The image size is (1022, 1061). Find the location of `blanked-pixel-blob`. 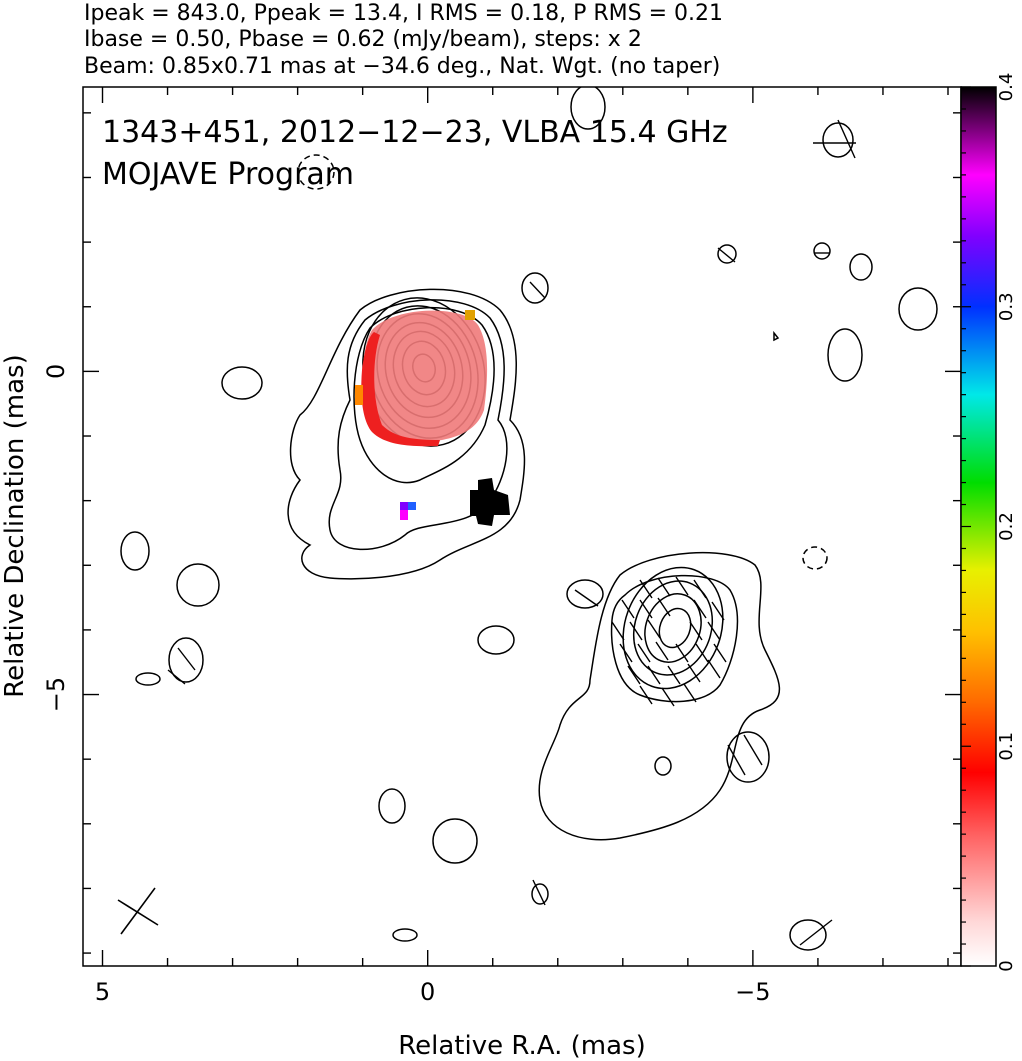

blanked-pixel-blob is located at coordinates (490, 502).